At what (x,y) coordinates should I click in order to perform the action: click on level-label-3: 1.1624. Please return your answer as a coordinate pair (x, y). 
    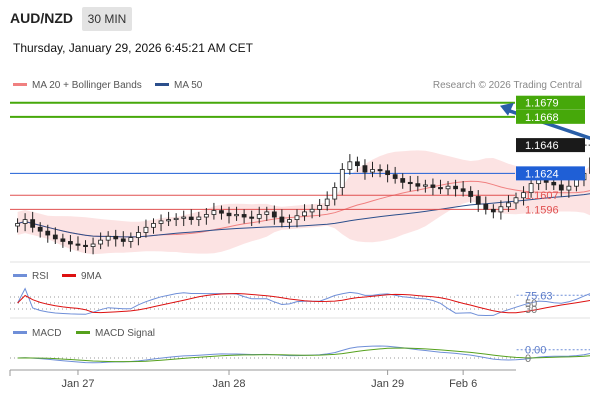
    Looking at the image, I should click on (542, 174).